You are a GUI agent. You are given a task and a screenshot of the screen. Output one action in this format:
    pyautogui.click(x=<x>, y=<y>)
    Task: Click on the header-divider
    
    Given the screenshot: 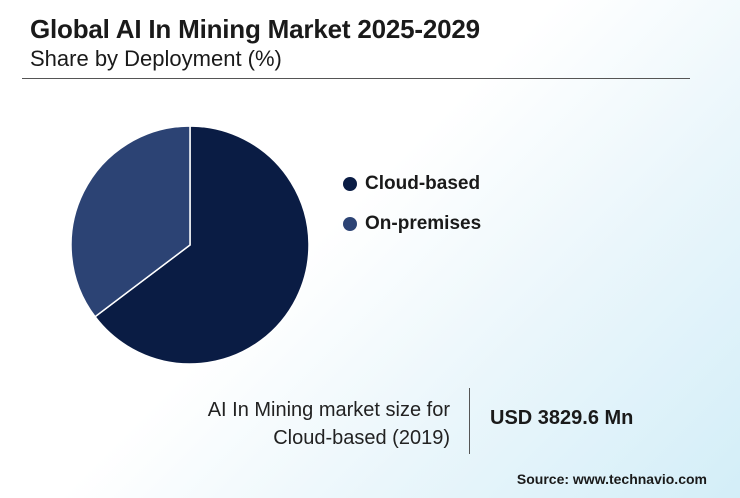 What is the action you would take?
    pyautogui.click(x=356, y=78)
    